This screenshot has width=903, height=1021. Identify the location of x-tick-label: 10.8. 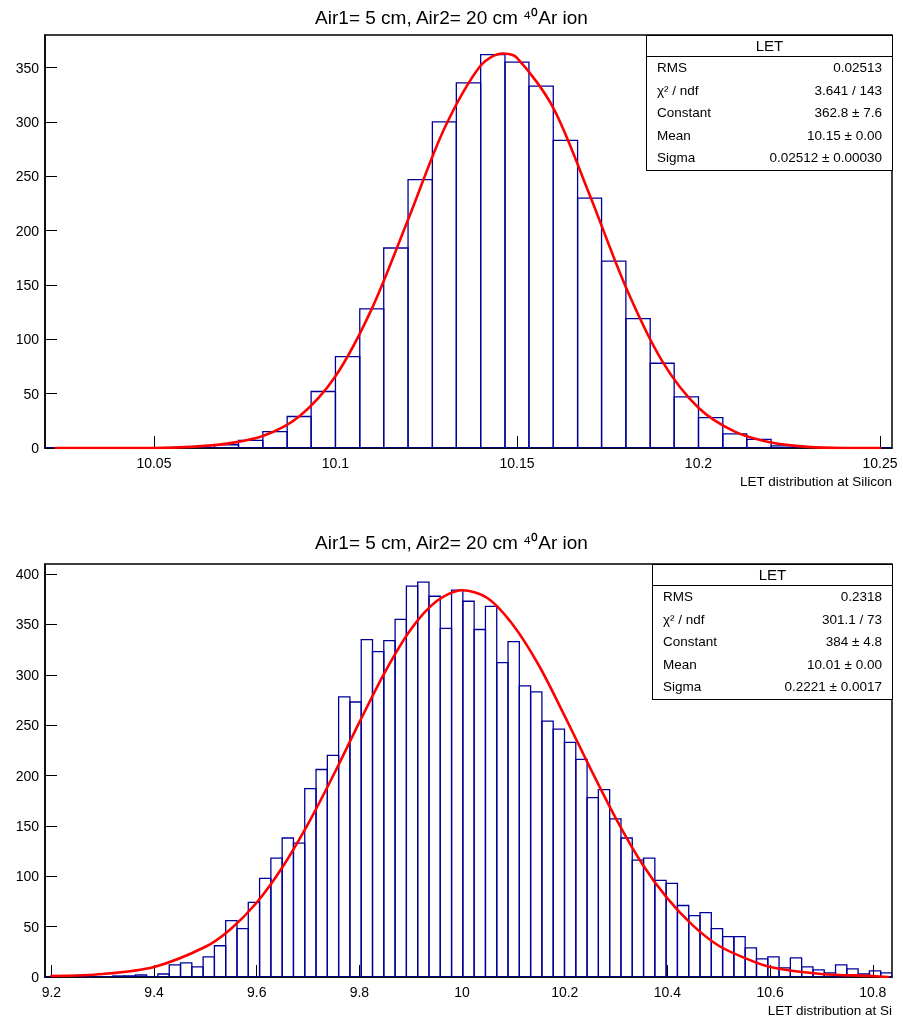
(873, 992).